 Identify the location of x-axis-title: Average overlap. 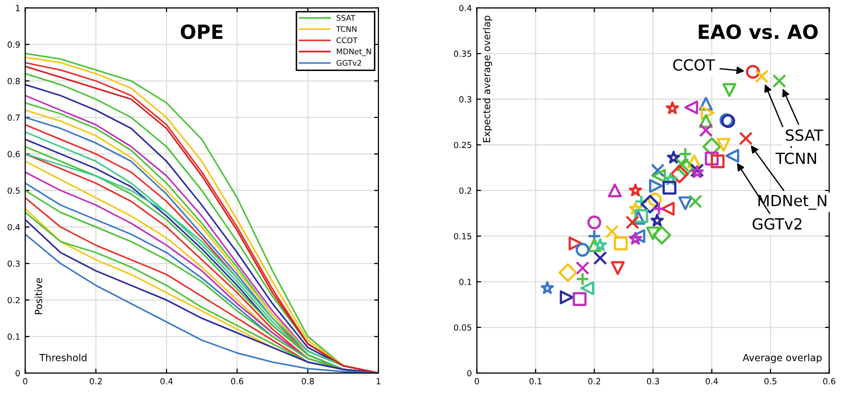
(782, 359).